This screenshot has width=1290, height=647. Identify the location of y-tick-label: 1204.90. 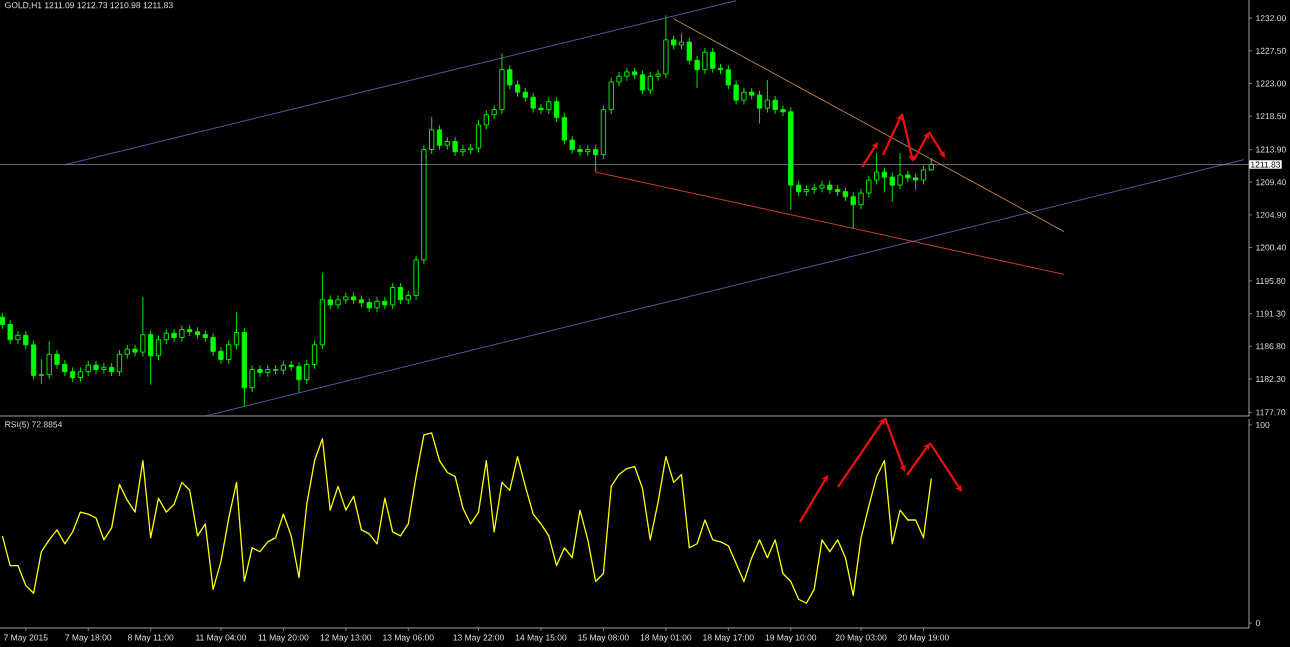
(1271, 214).